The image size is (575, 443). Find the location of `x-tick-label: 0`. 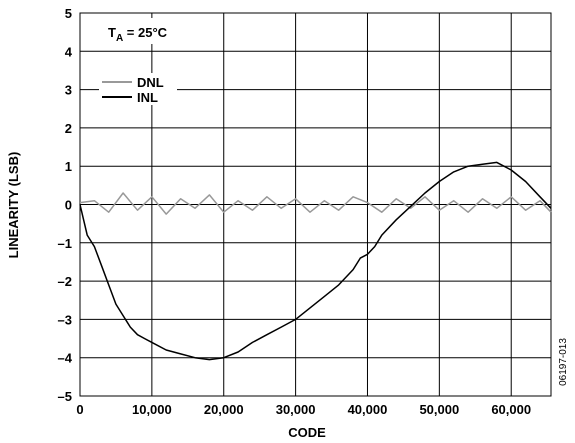

x-tick-label: 0 is located at coordinates (79, 409).